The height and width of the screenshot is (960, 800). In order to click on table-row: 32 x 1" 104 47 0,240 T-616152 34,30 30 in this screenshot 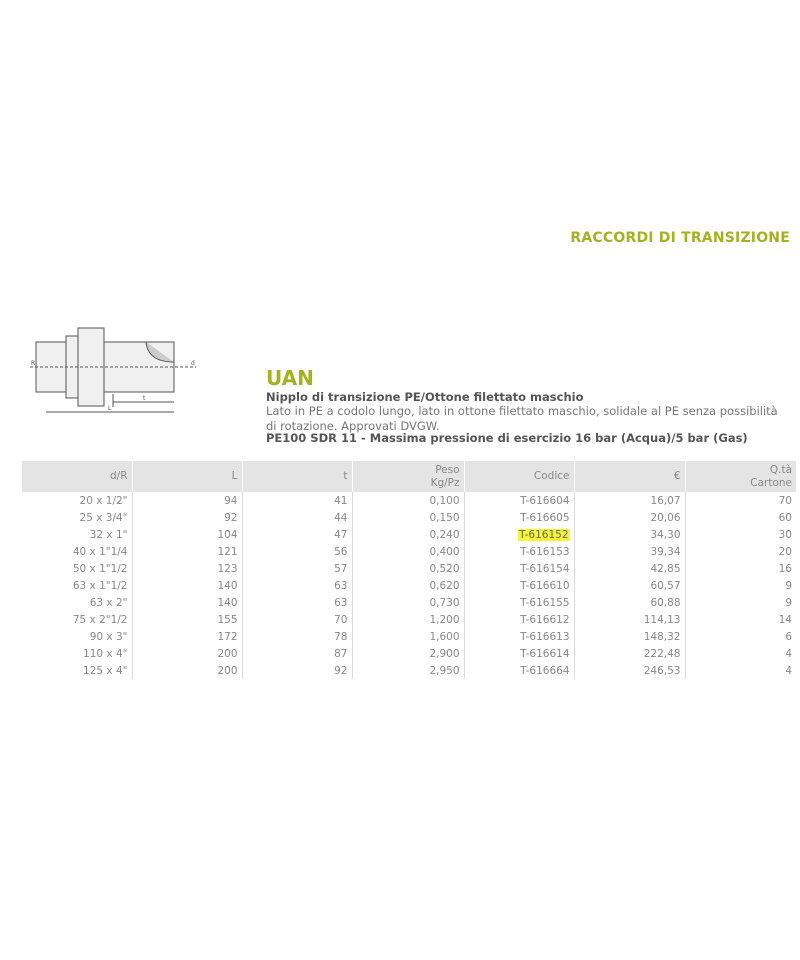, I will do `click(409, 534)`.